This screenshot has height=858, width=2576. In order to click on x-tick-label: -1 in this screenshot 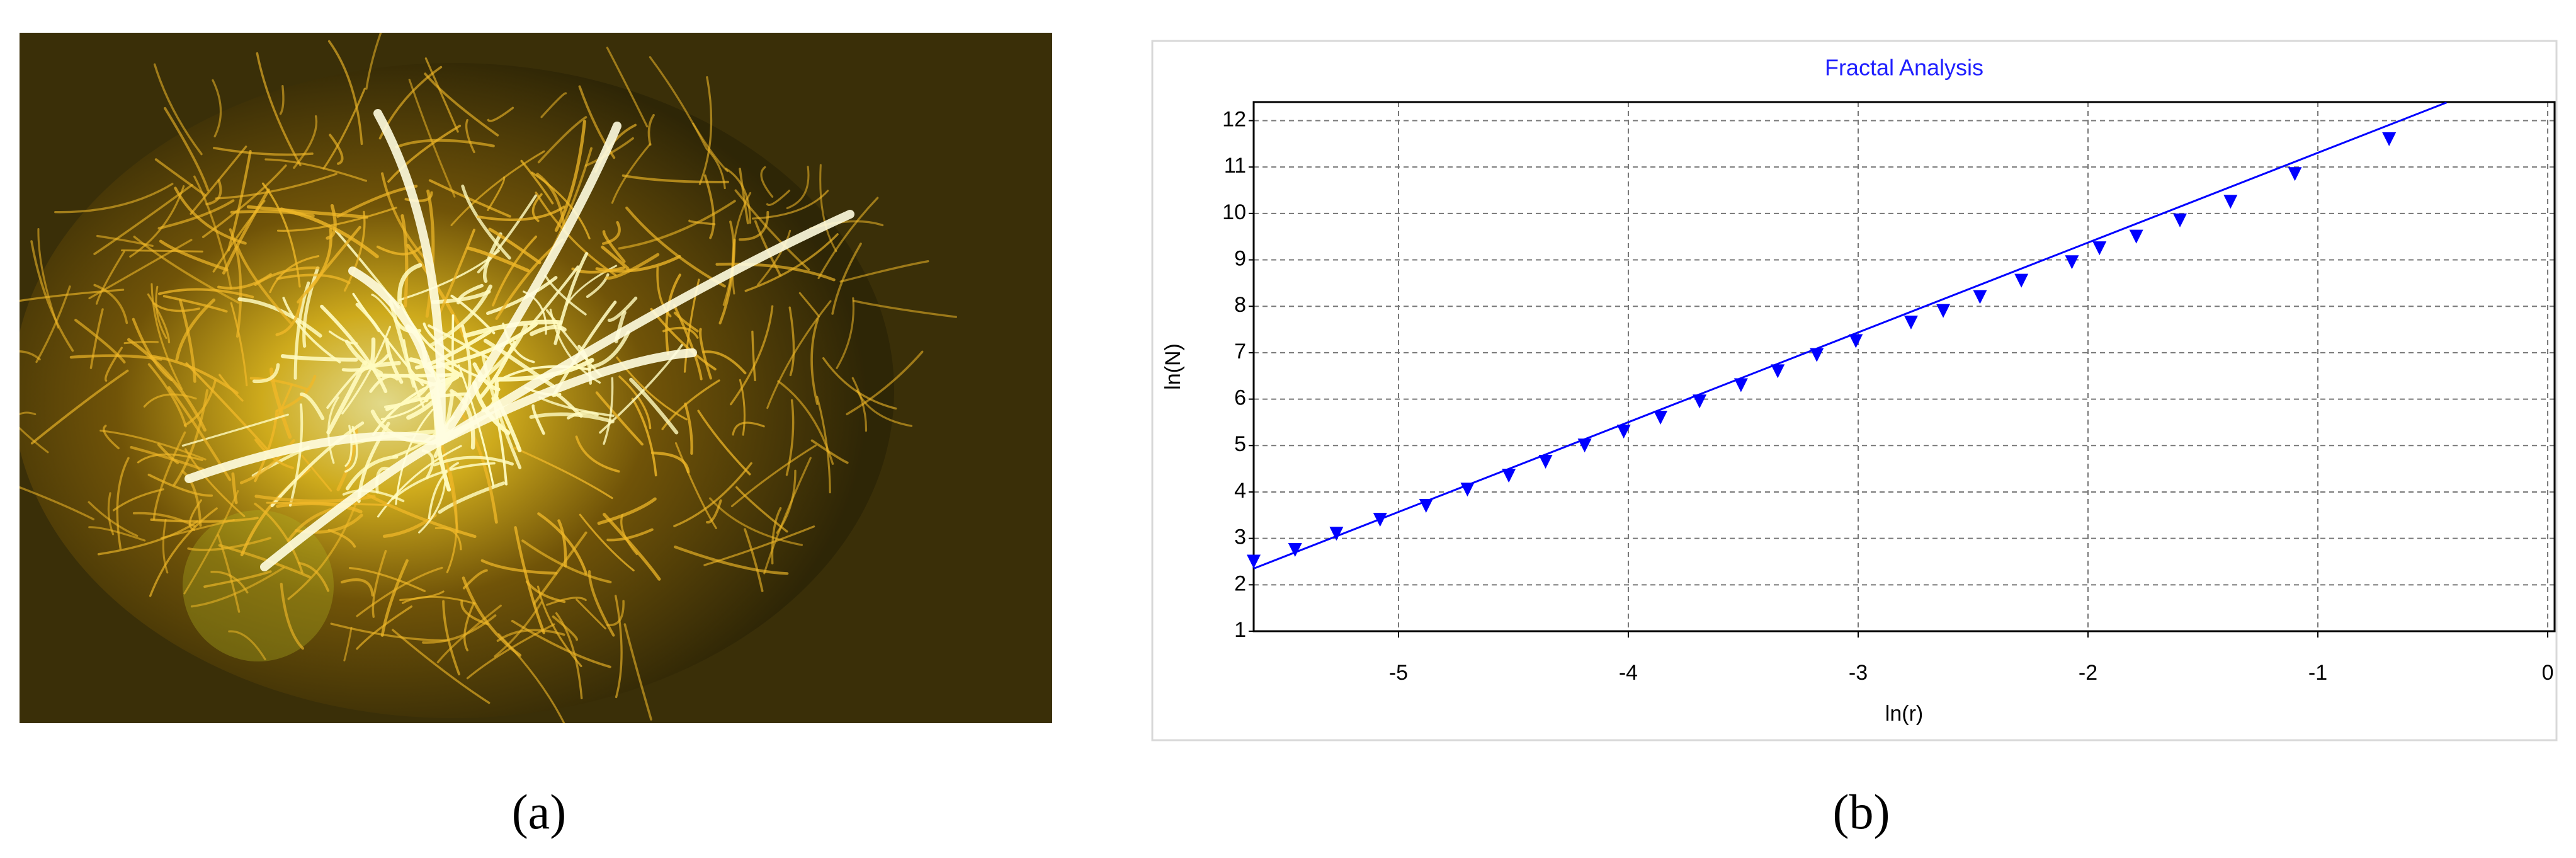, I will do `click(2317, 673)`.